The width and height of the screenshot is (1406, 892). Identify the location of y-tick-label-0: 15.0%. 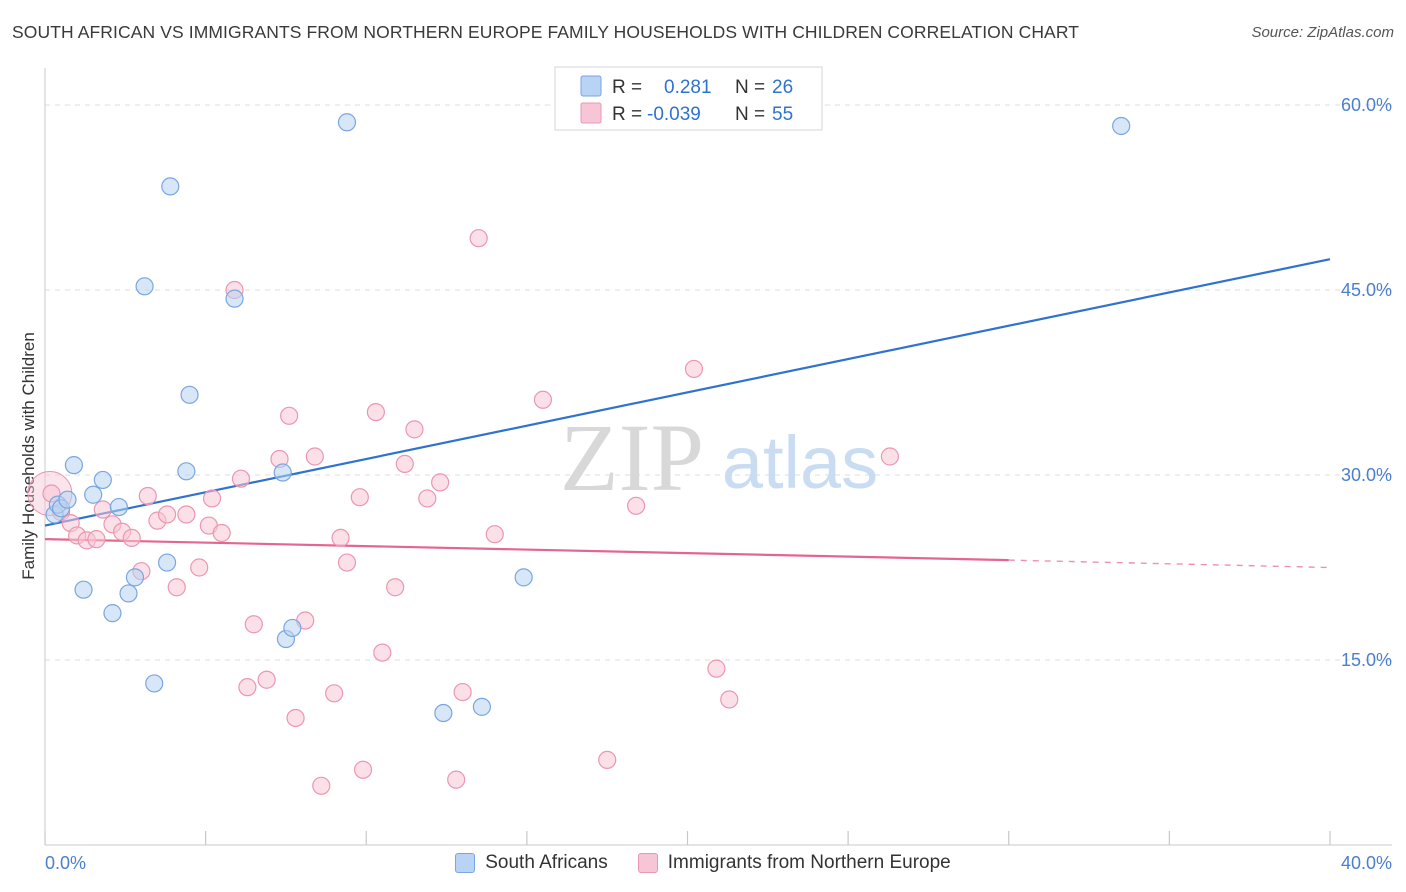
(1366, 660).